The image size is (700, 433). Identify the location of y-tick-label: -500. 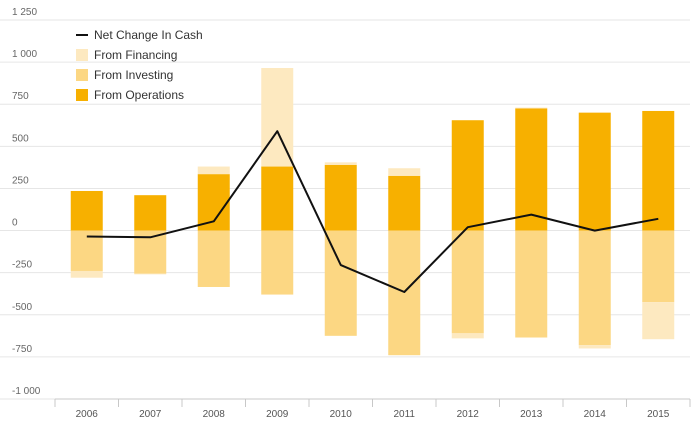
(22, 307).